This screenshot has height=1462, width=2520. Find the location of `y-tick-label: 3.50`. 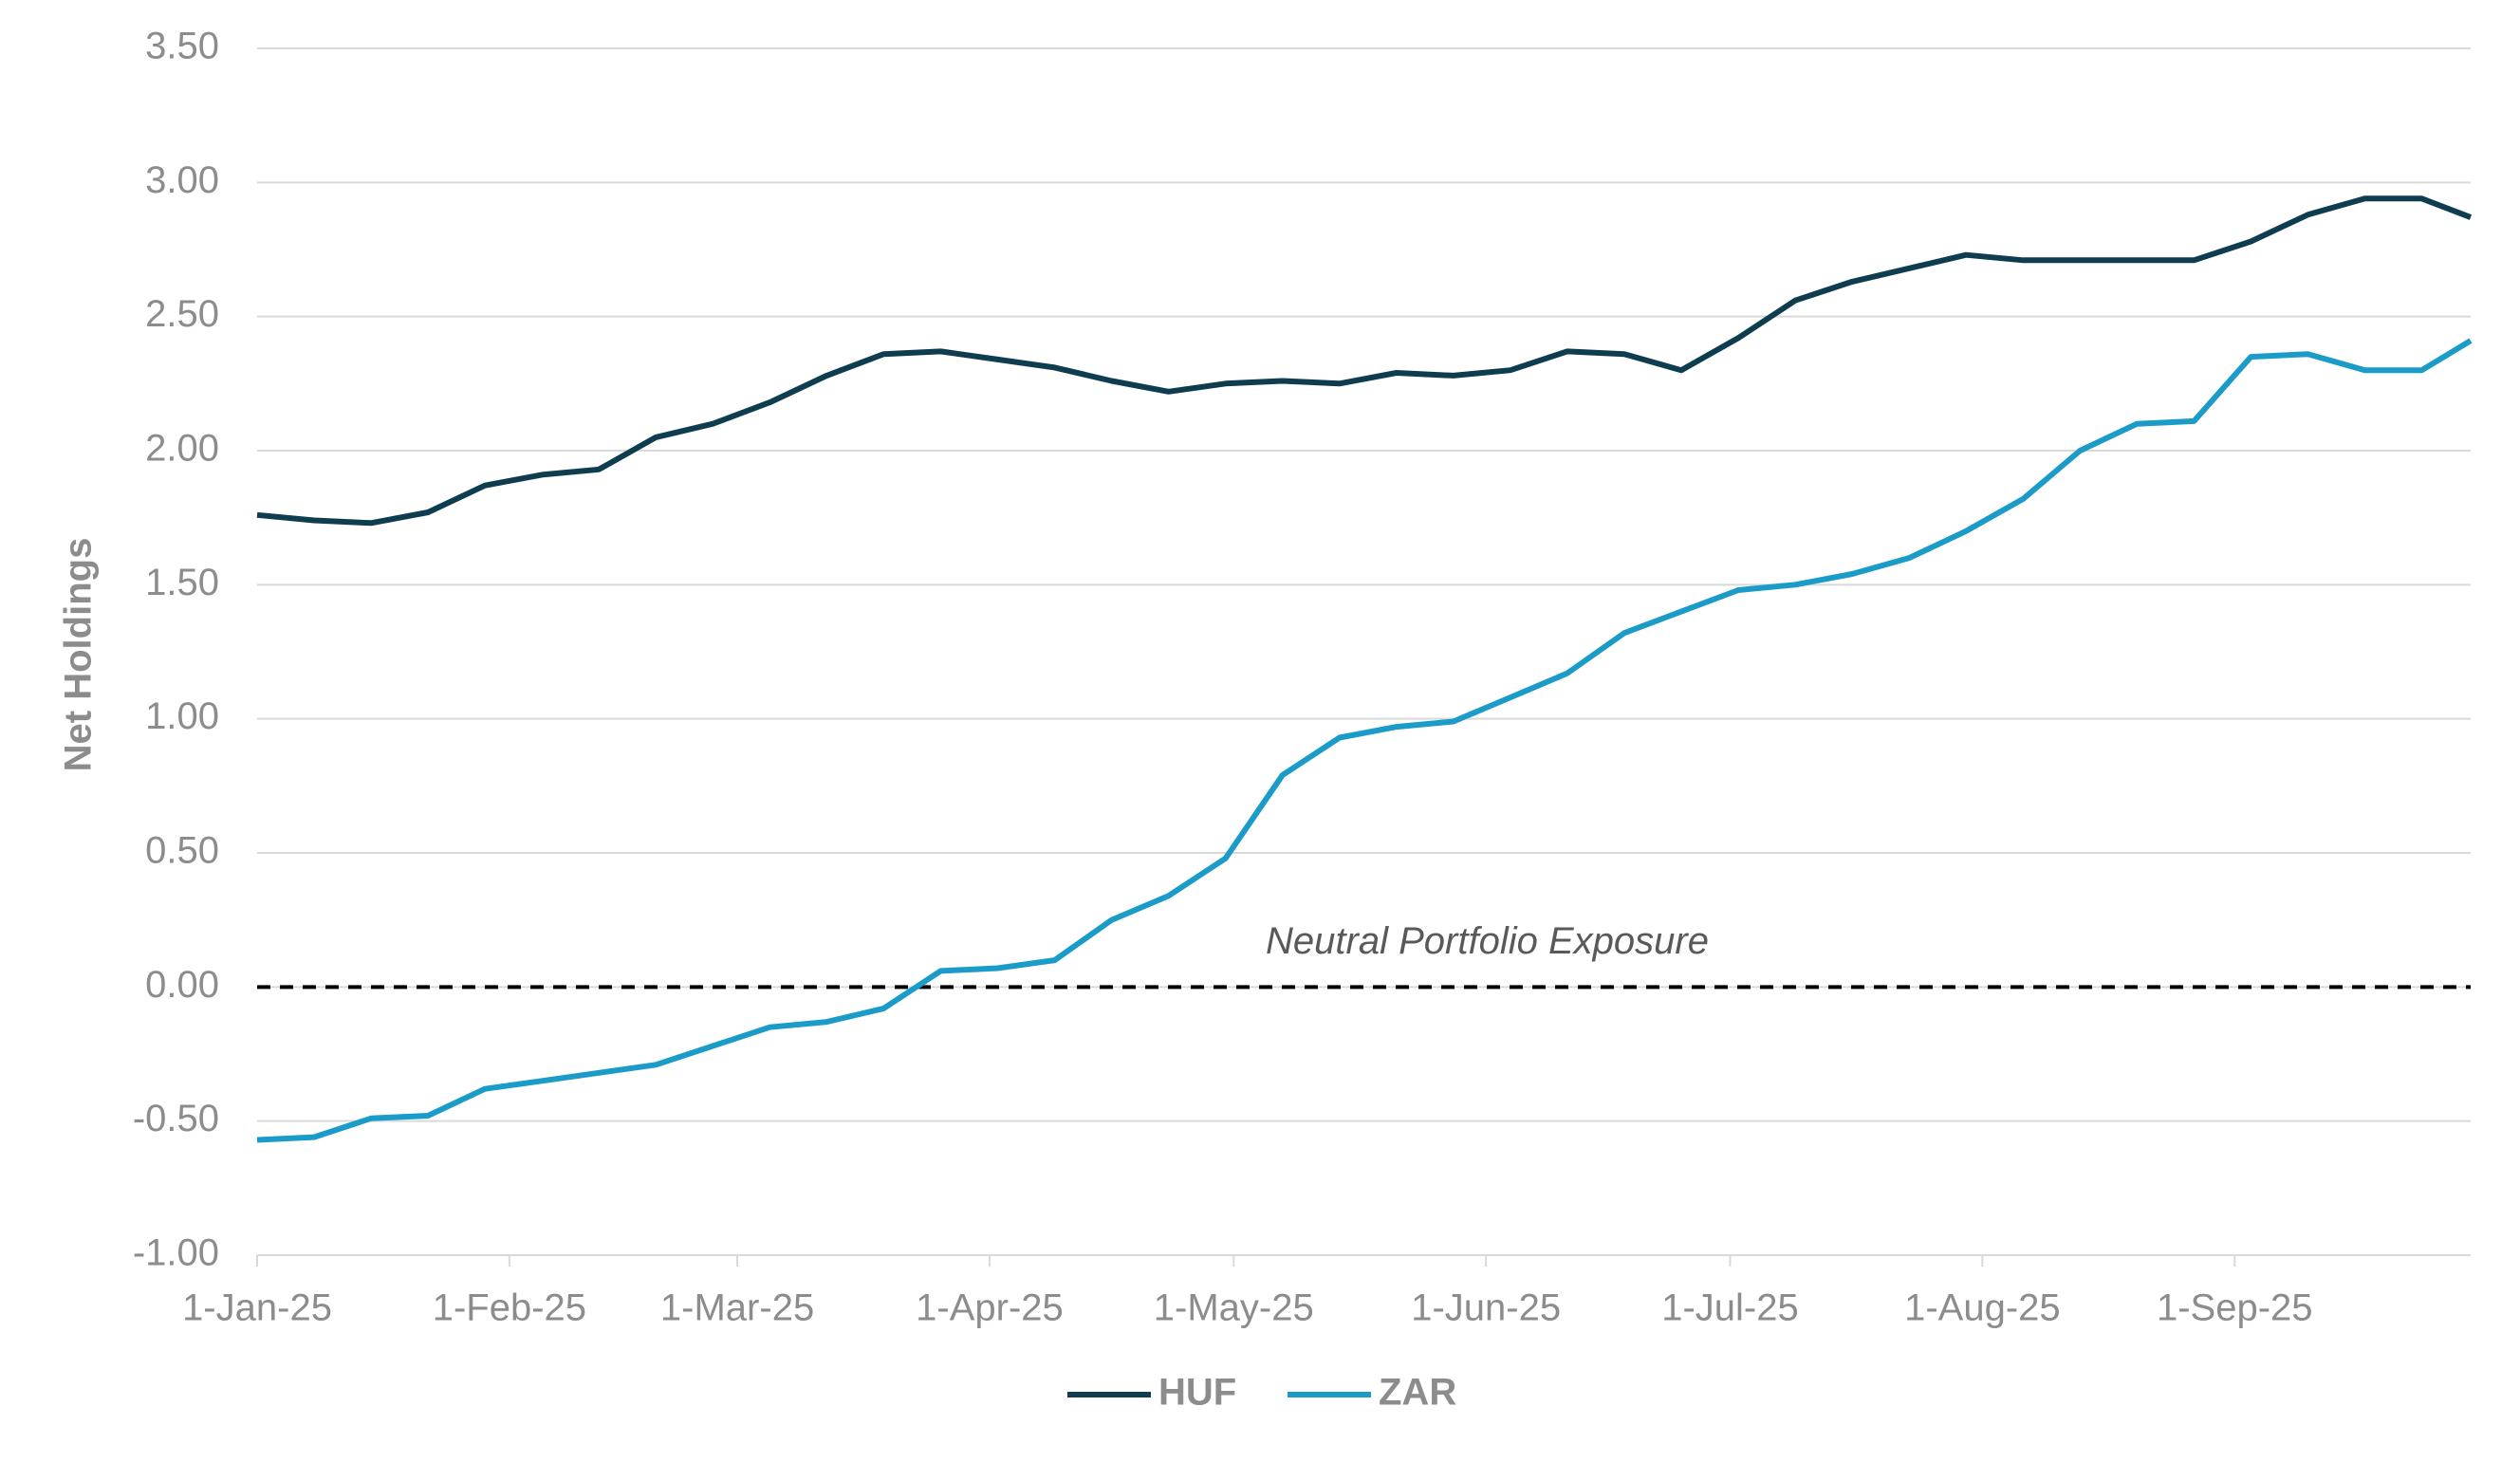

y-tick-label: 3.50 is located at coordinates (182, 46).